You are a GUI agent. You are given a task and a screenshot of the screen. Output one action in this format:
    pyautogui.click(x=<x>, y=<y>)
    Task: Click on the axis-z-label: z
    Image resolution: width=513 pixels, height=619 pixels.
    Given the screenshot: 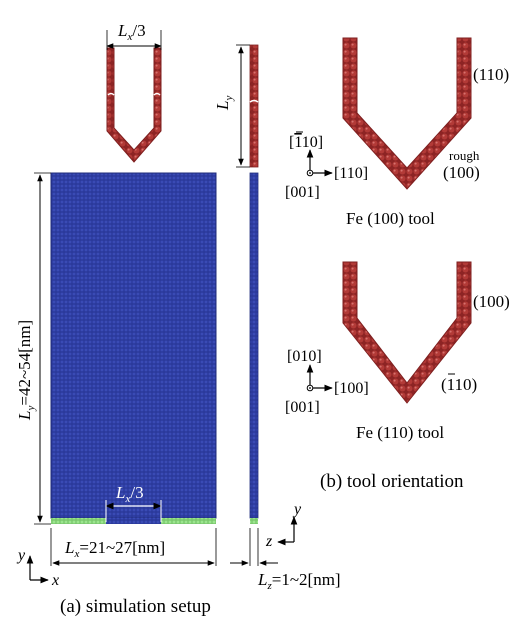 What is the action you would take?
    pyautogui.click(x=269, y=541)
    